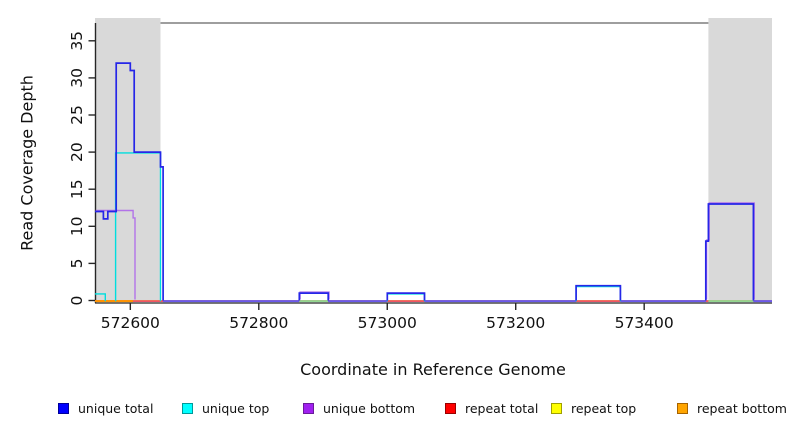 The width and height of the screenshot is (792, 432). Describe the element at coordinates (77, 189) in the screenshot. I see `y-tick-label: 15` at that location.